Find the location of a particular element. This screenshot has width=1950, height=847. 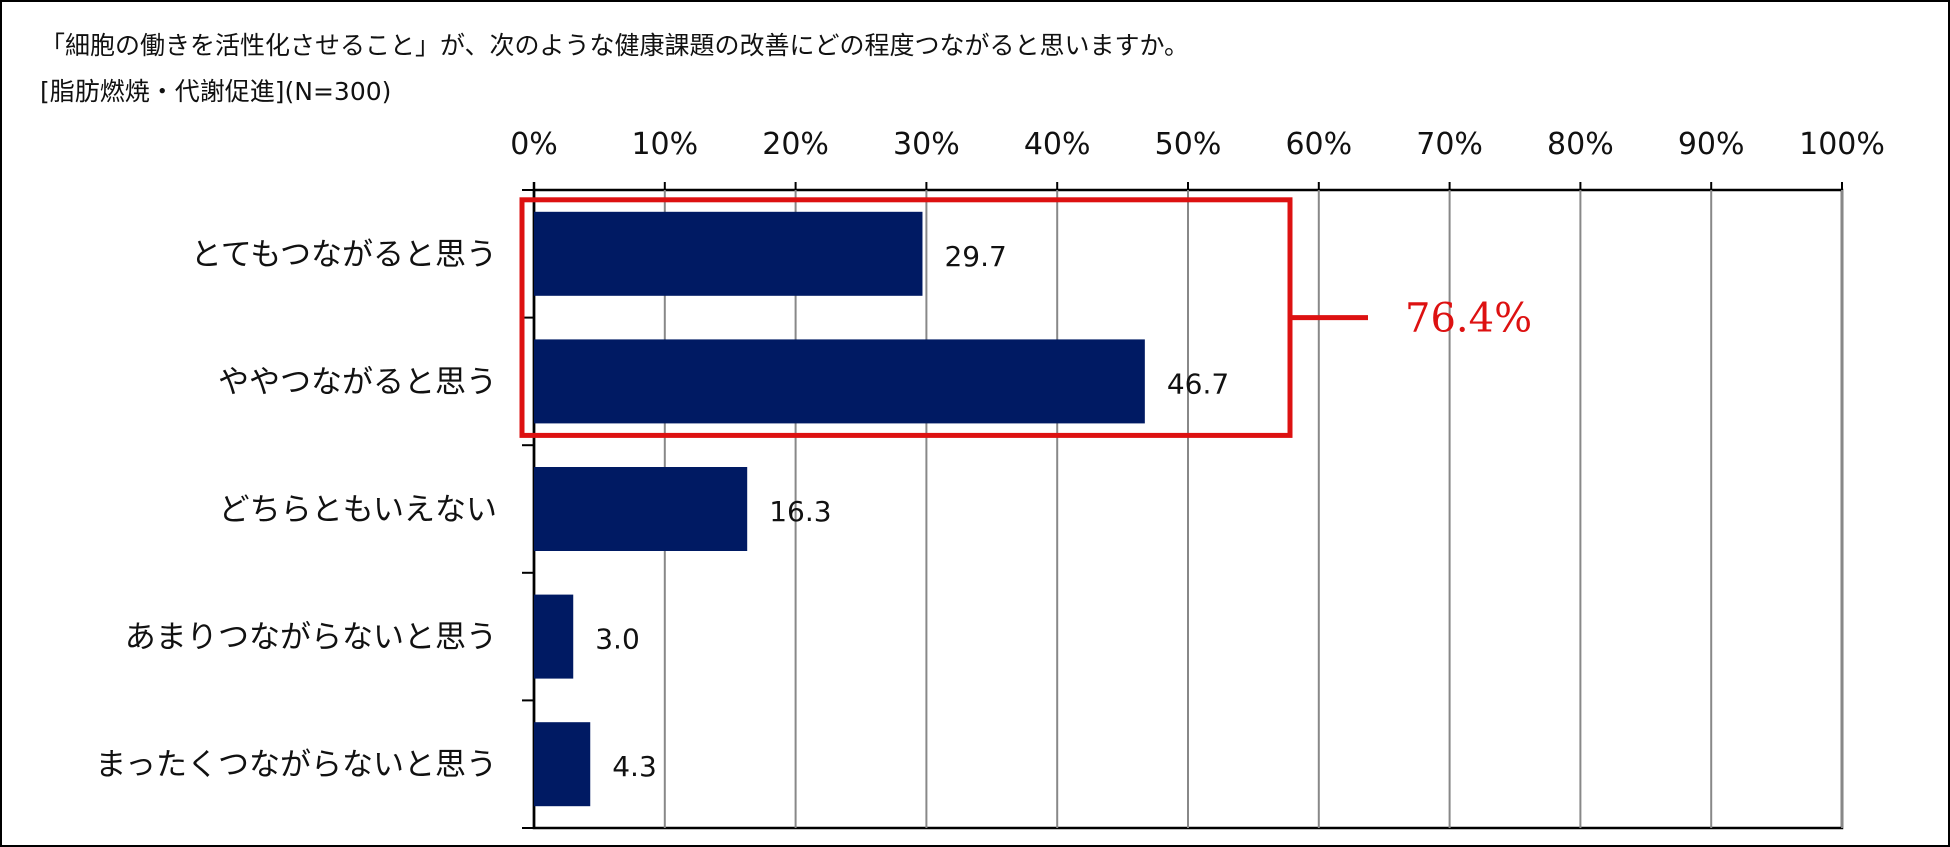

x-tick-label: 60% is located at coordinates (1318, 144).